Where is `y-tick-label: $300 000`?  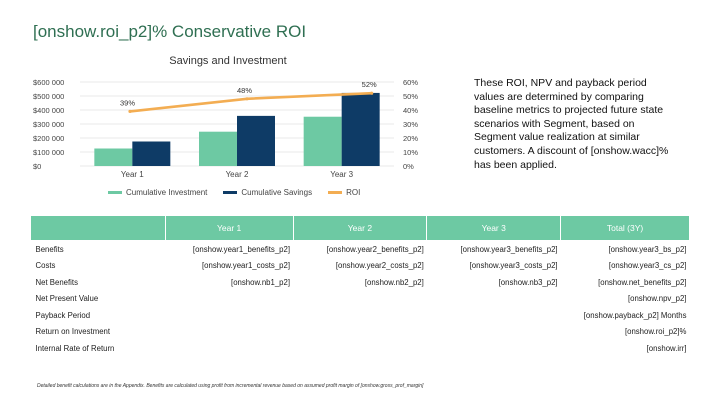
y-tick-label: $300 000 is located at coordinates (48, 124).